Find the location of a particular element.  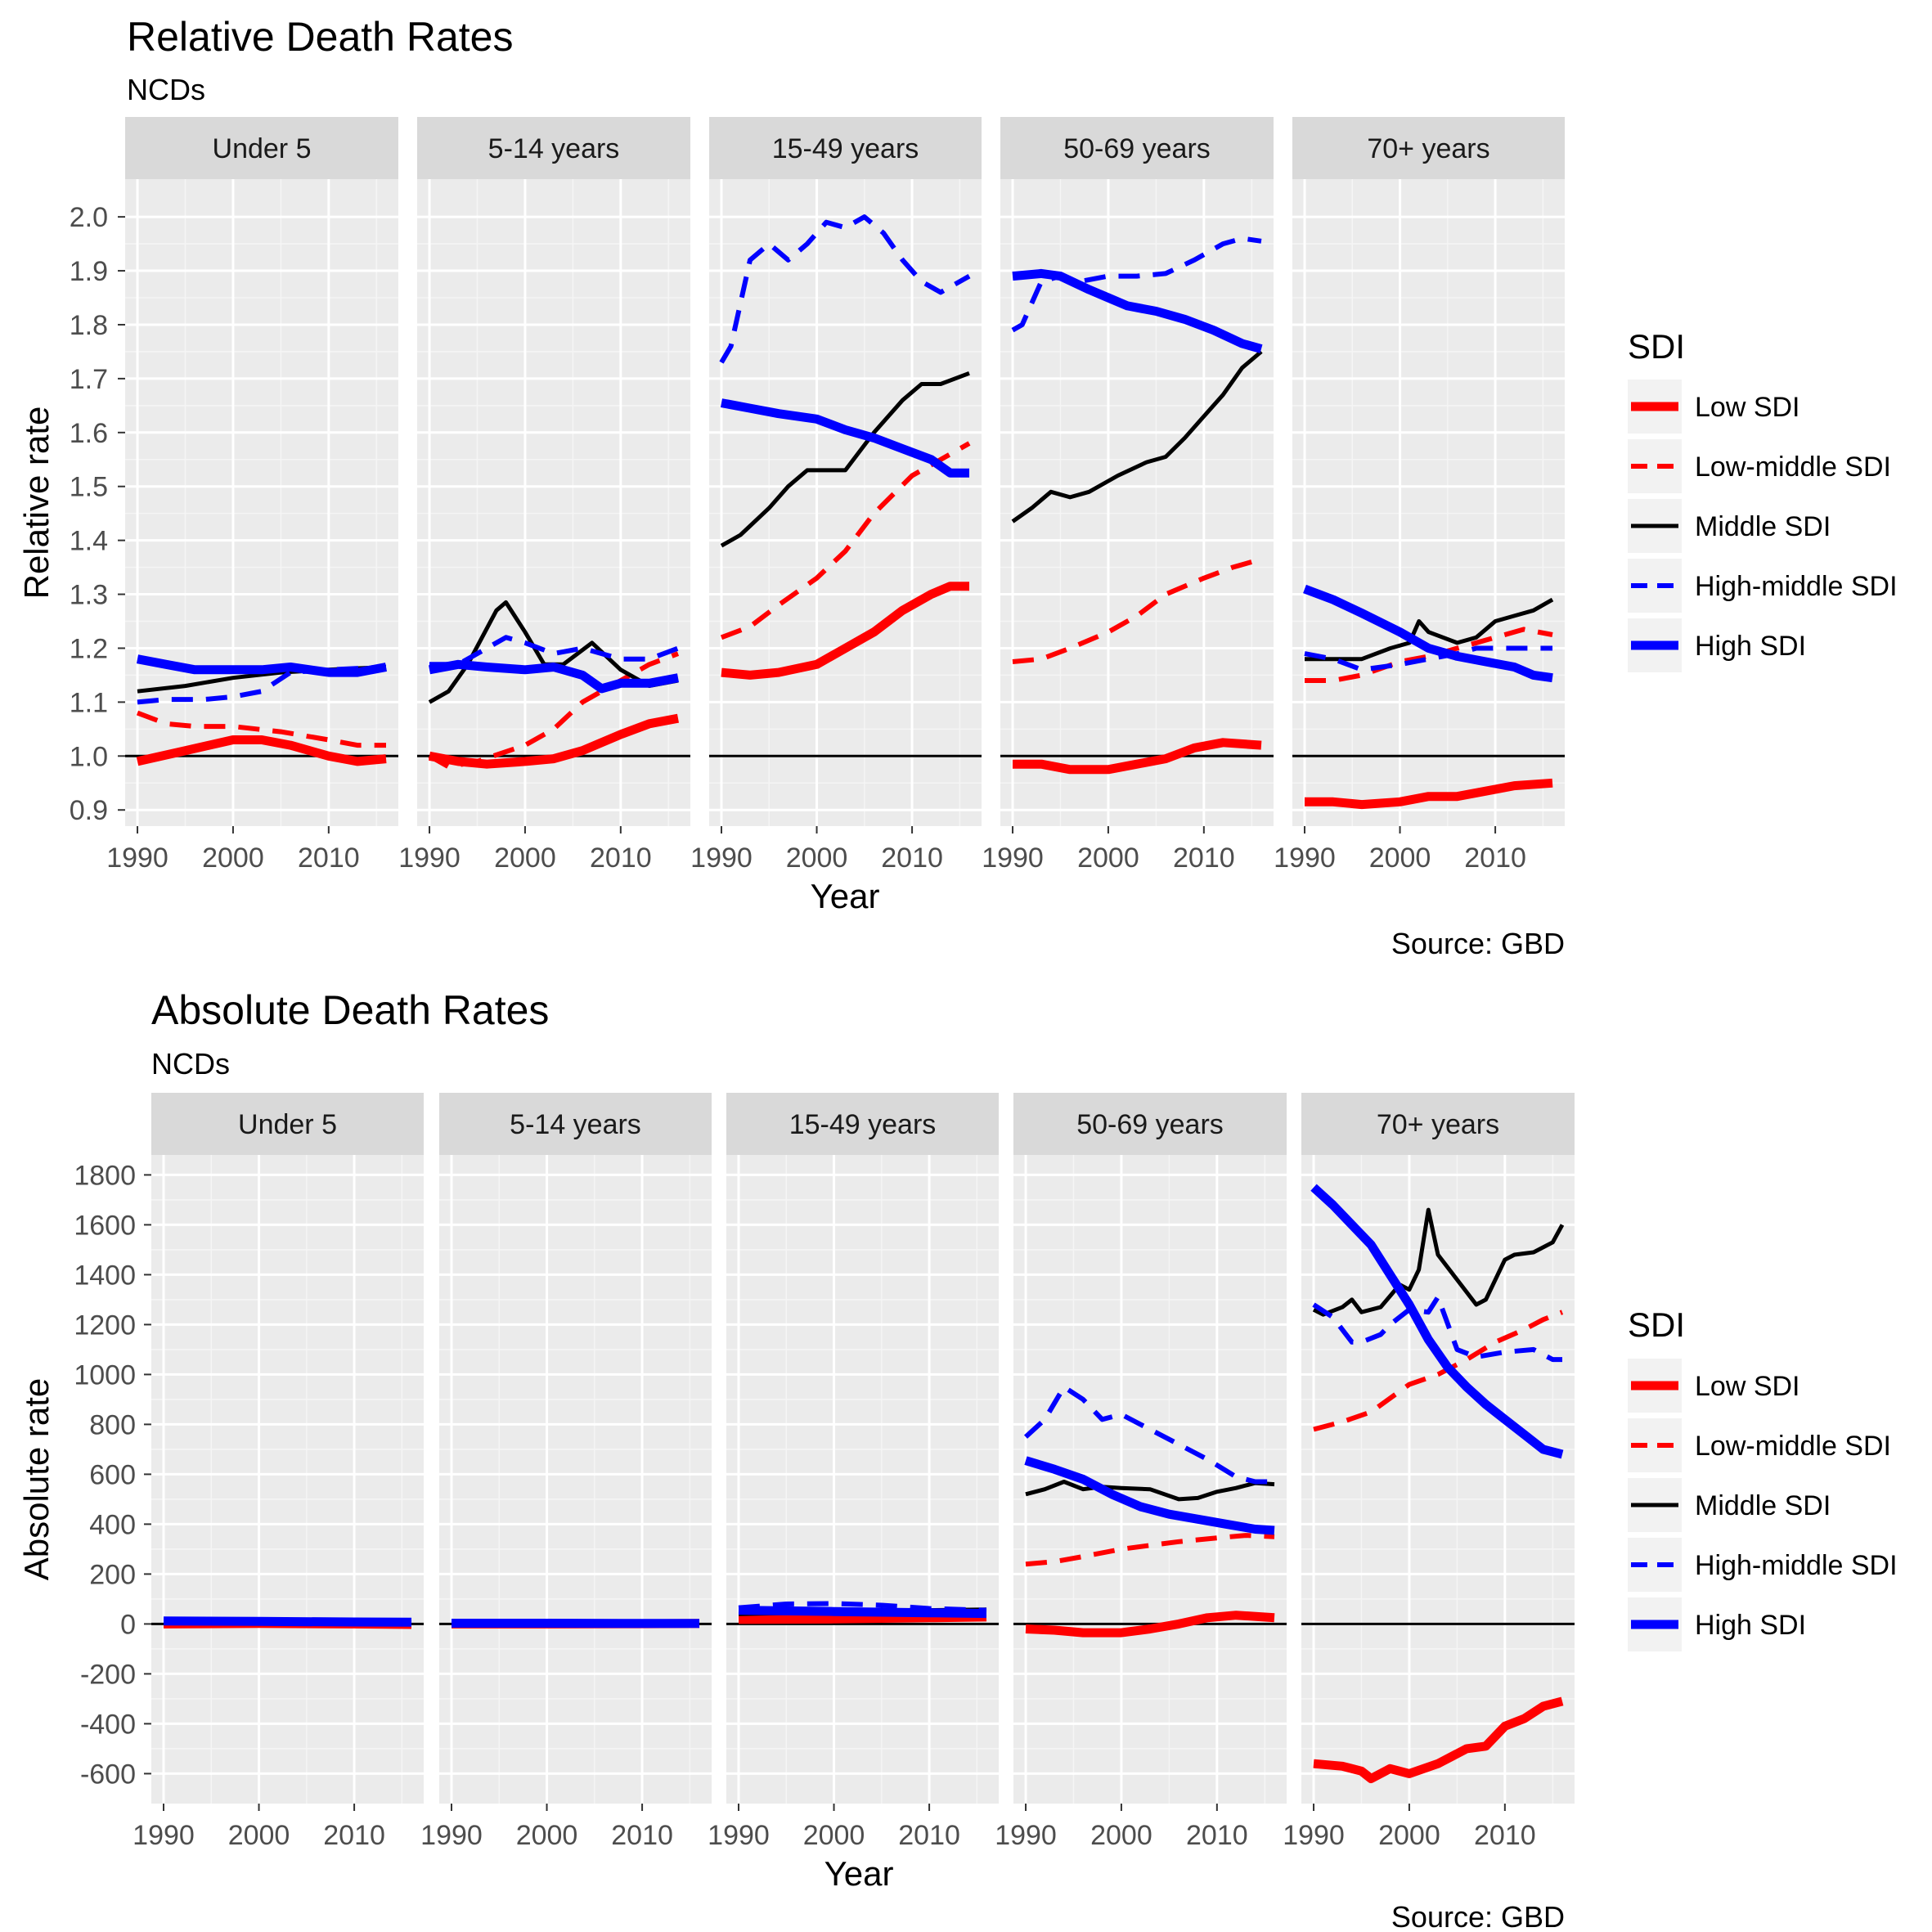

y-tick-label: 1000 is located at coordinates (105, 1375).